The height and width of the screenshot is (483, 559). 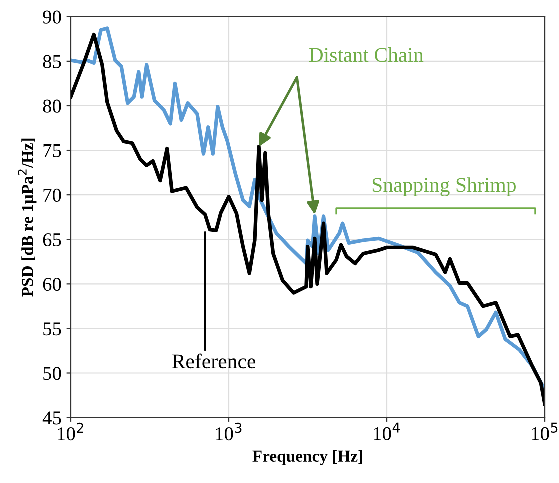 What do you see at coordinates (307, 458) in the screenshot?
I see `x-axis-title: Frequency [Hz]` at bounding box center [307, 458].